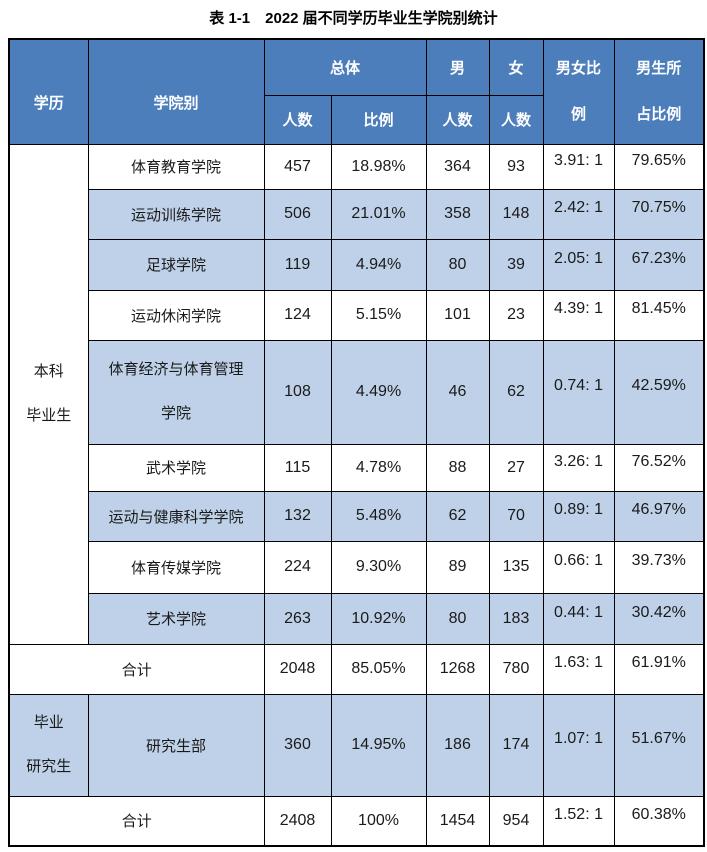 The height and width of the screenshot is (852, 707). What do you see at coordinates (659, 315) in the screenshot?
I see `male-share-cell: 81.45%` at bounding box center [659, 315].